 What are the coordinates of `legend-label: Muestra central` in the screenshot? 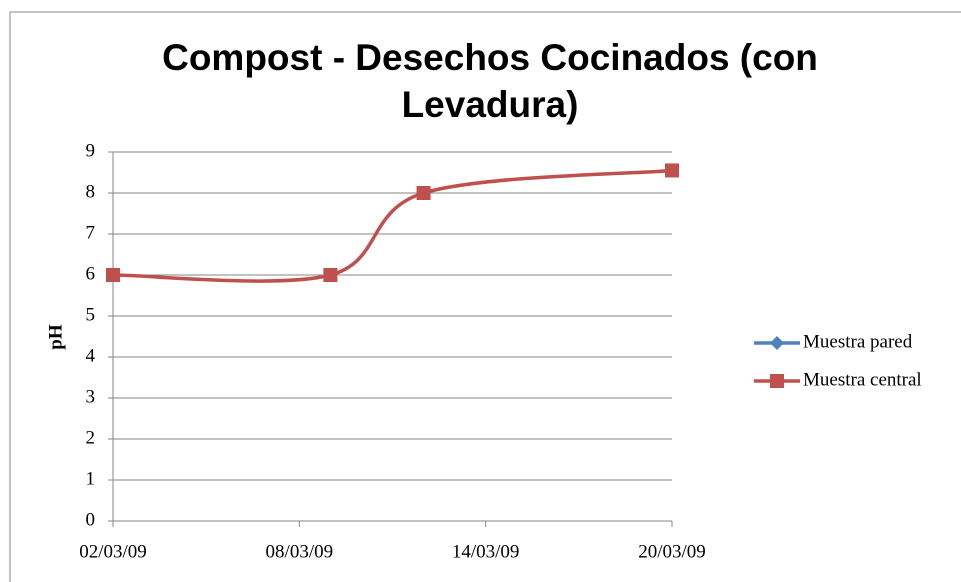 It's located at (862, 379).